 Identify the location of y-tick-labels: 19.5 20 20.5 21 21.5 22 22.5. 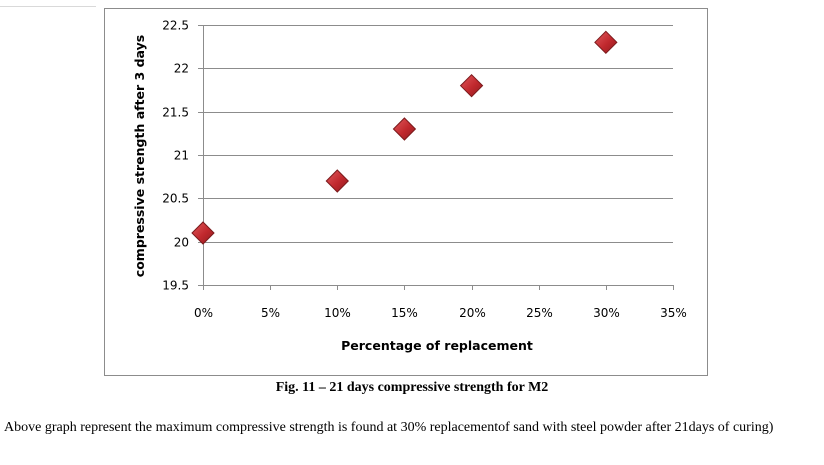
(175, 156).